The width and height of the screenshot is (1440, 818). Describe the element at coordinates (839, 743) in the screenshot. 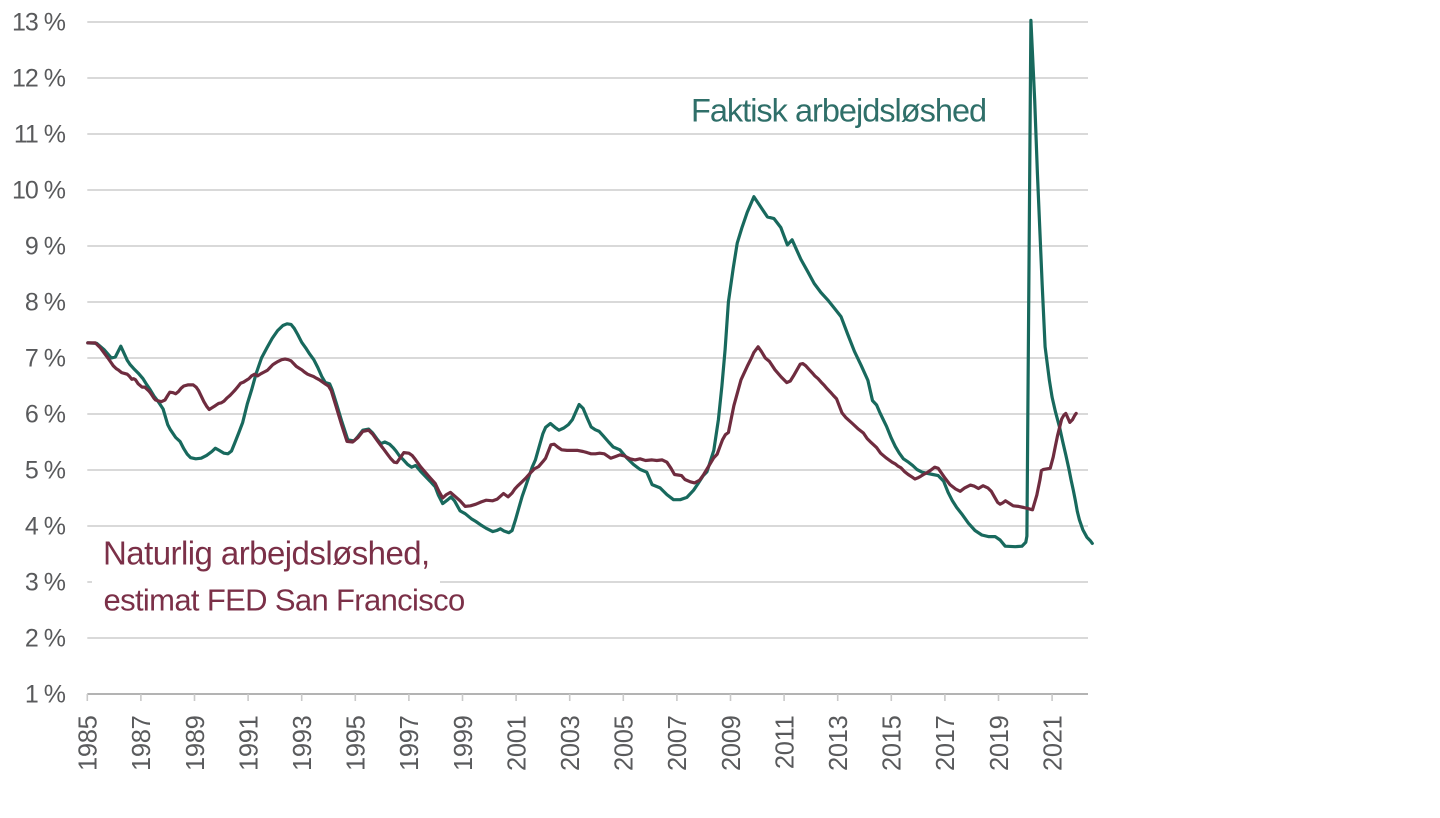

I see `svg-text: 2013` at that location.